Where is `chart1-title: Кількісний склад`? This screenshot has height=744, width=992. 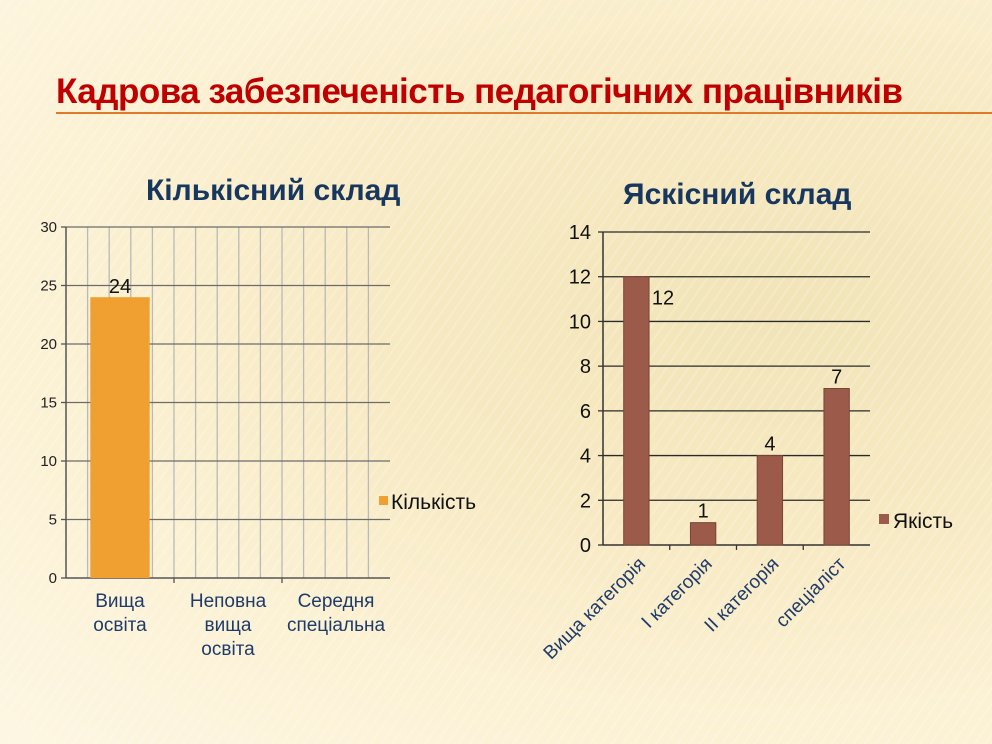 chart1-title: Кількісний склад is located at coordinates (273, 190).